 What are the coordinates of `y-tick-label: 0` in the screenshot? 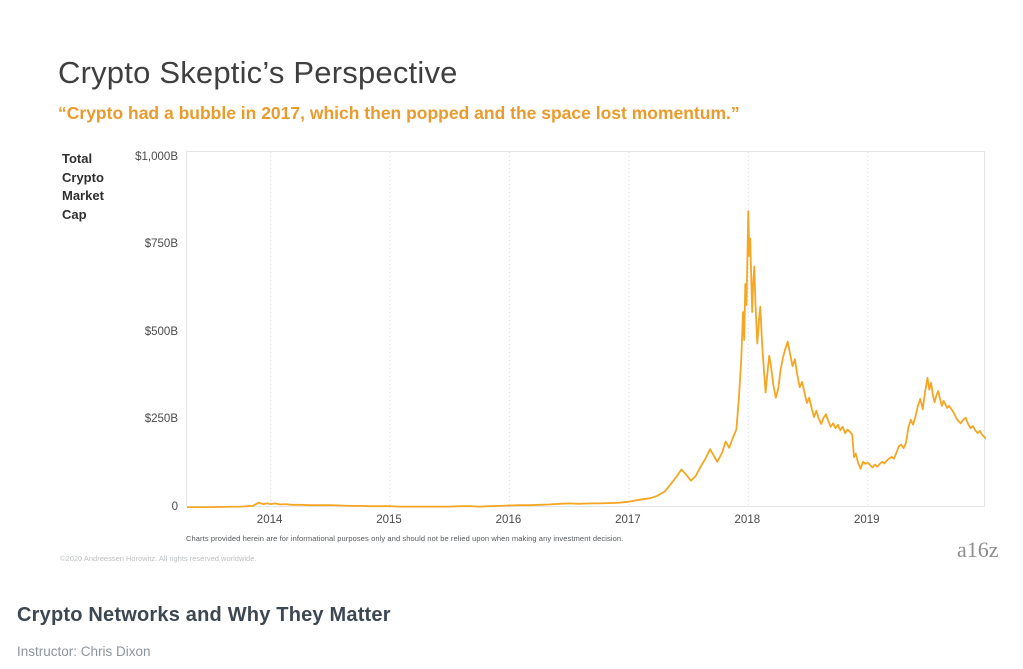 It's located at (174, 507).